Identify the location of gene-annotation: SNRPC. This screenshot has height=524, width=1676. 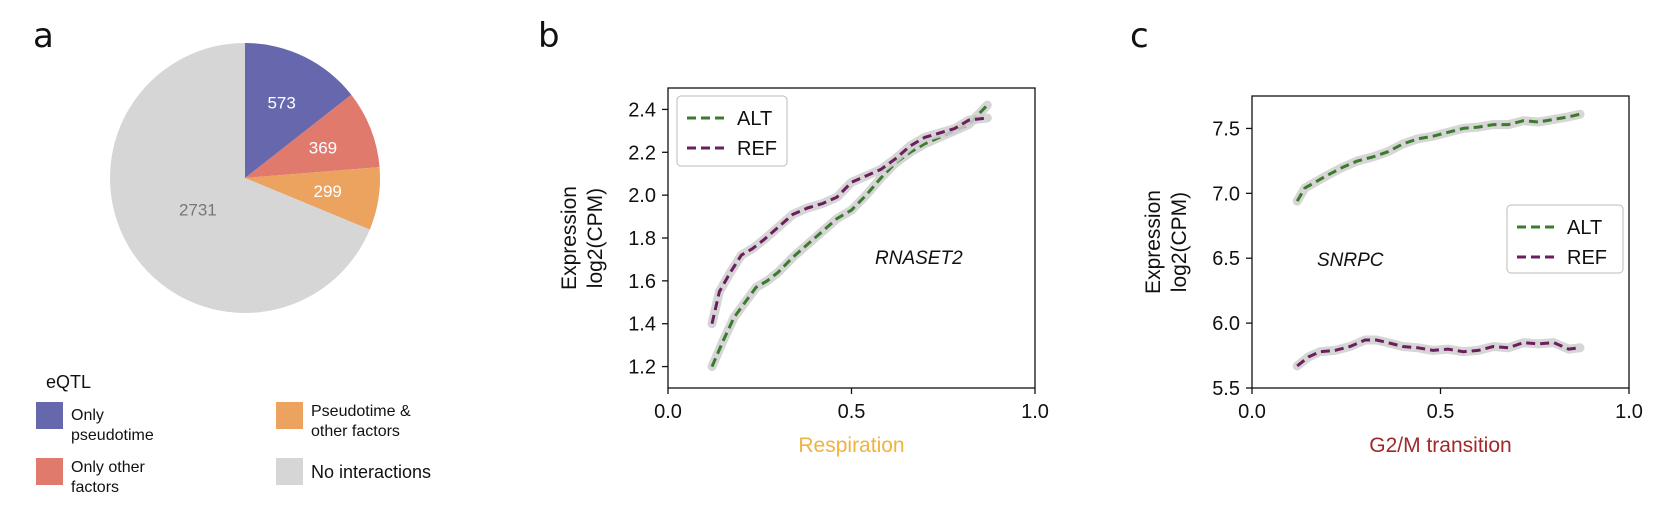
(1350, 260).